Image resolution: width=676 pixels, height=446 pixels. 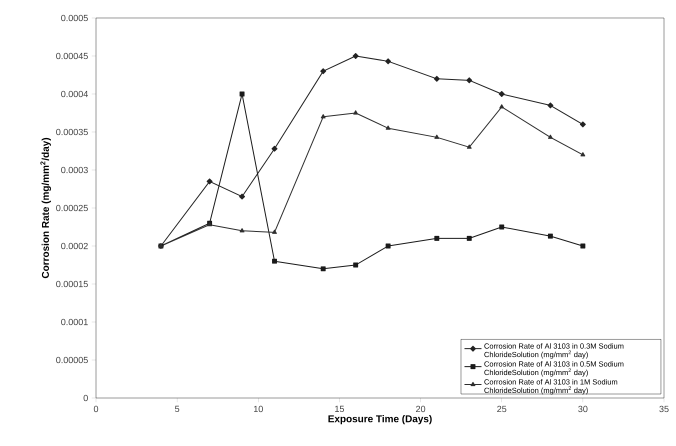 I want to click on y-tick-label: 0.0001, so click(x=74, y=322).